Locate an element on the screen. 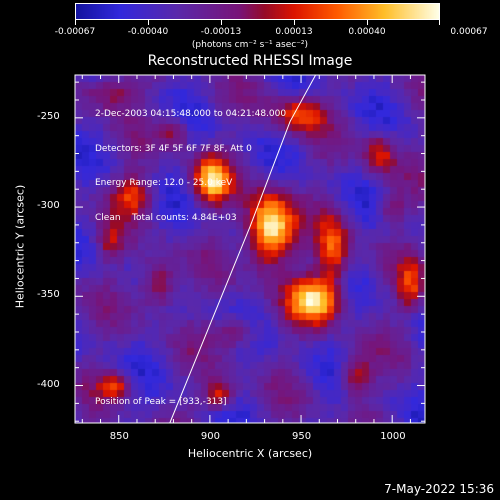 This screenshot has width=500, height=500. colorbar-tick-label: 0.00067 is located at coordinates (469, 32).